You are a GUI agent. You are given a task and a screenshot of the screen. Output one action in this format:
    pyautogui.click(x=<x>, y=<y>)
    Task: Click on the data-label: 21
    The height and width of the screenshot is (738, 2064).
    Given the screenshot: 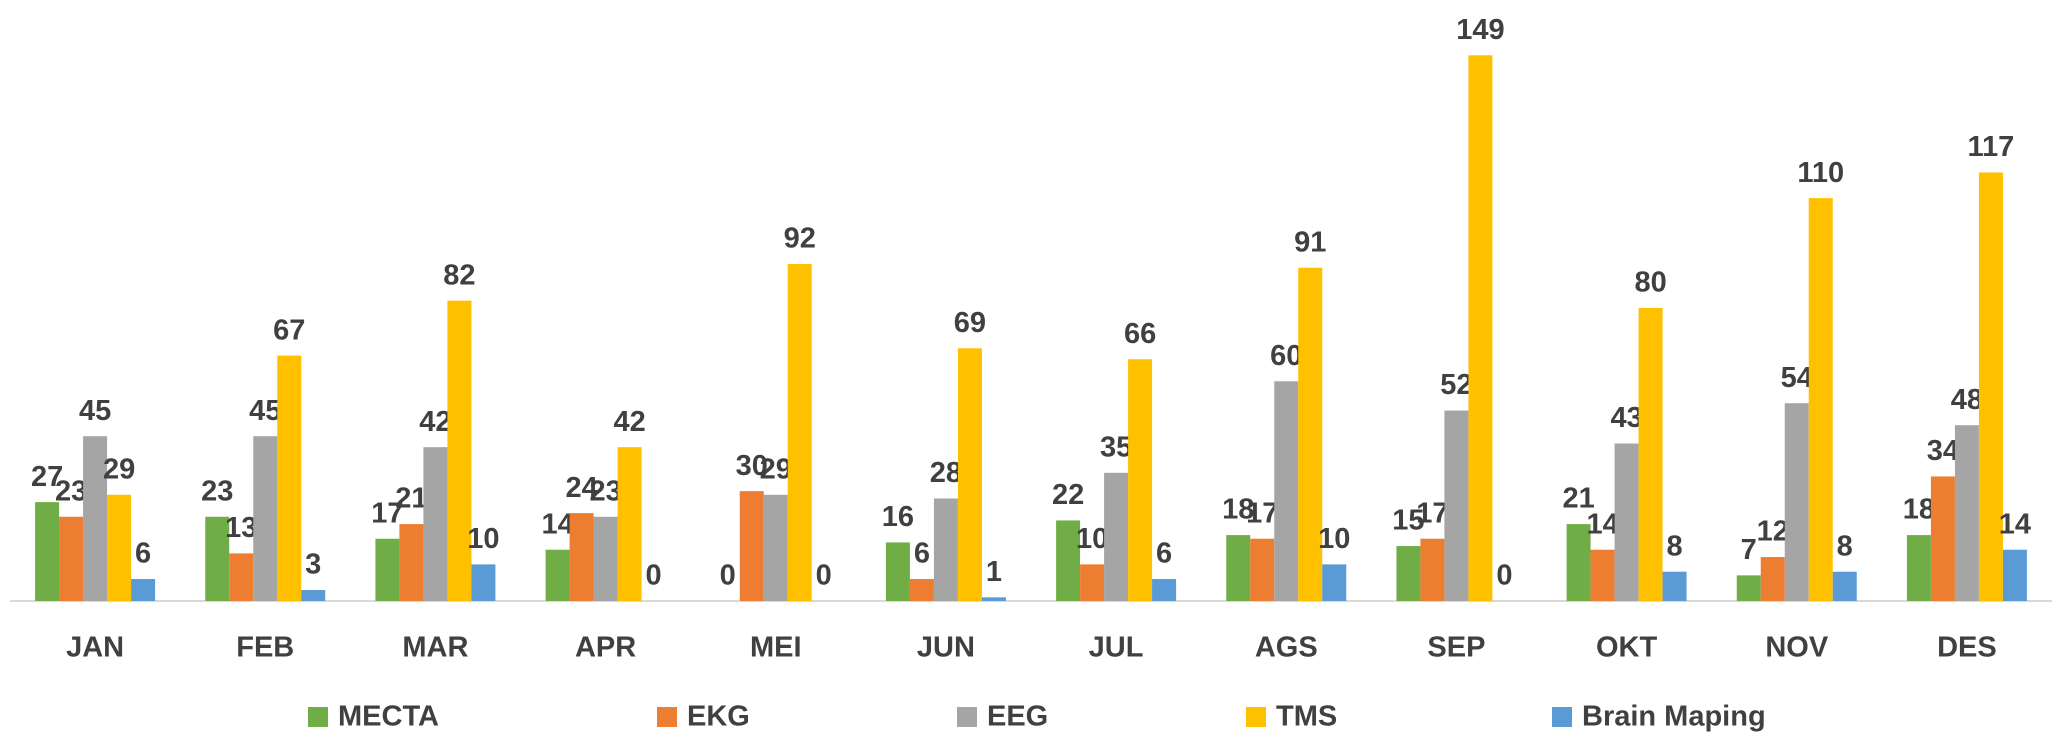 What is the action you would take?
    pyautogui.click(x=411, y=499)
    